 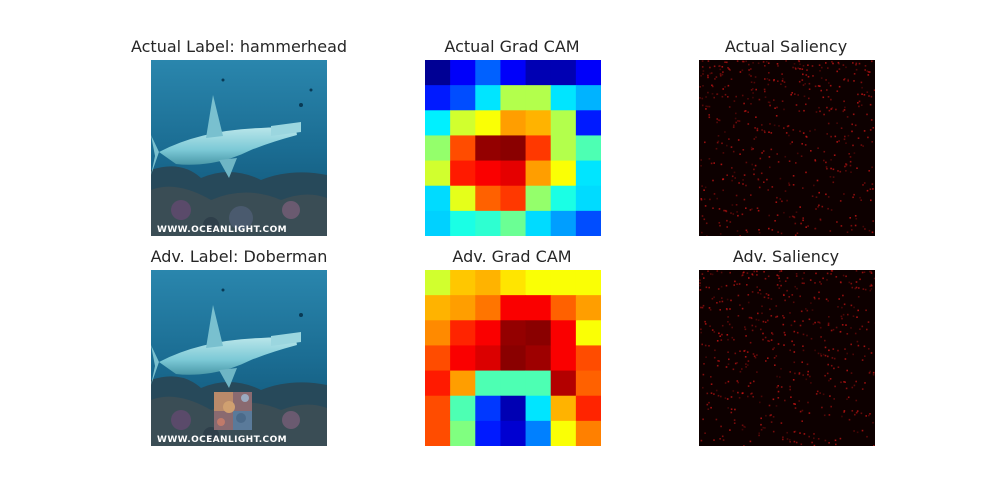 What do you see at coordinates (512, 46) in the screenshot?
I see `actual-gradcam-title: Actual Grad CAM` at bounding box center [512, 46].